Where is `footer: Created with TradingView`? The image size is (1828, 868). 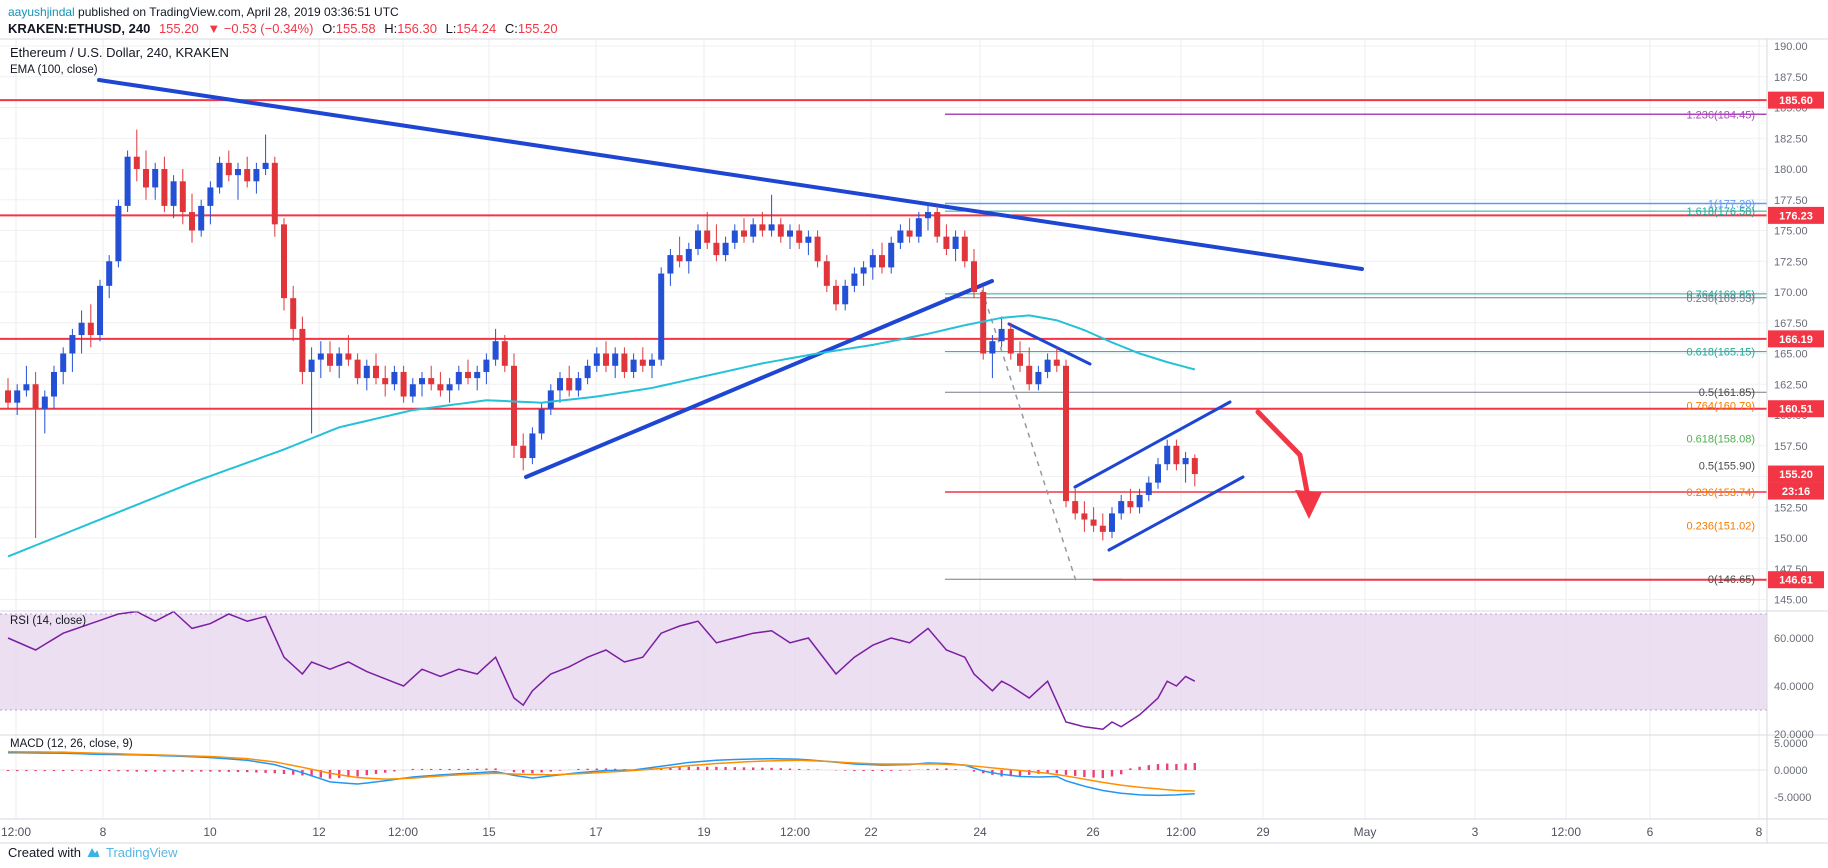
footer: Created with TradingView is located at coordinates (93, 852).